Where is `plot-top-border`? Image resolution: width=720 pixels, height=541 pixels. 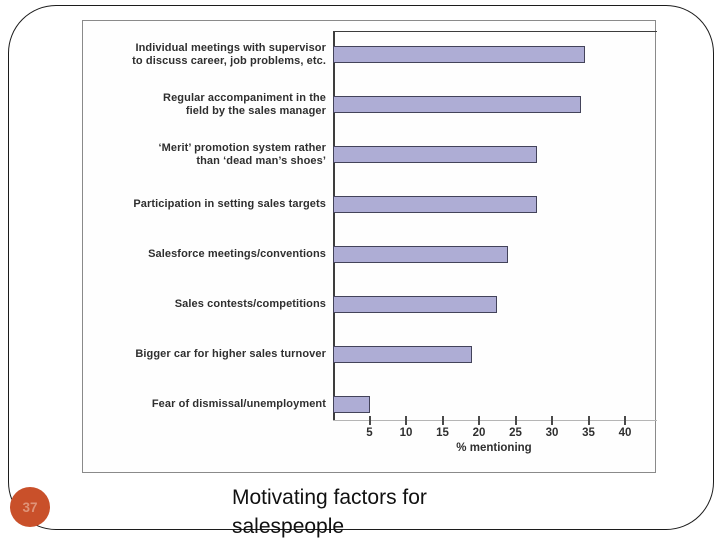 plot-top-border is located at coordinates (495, 31).